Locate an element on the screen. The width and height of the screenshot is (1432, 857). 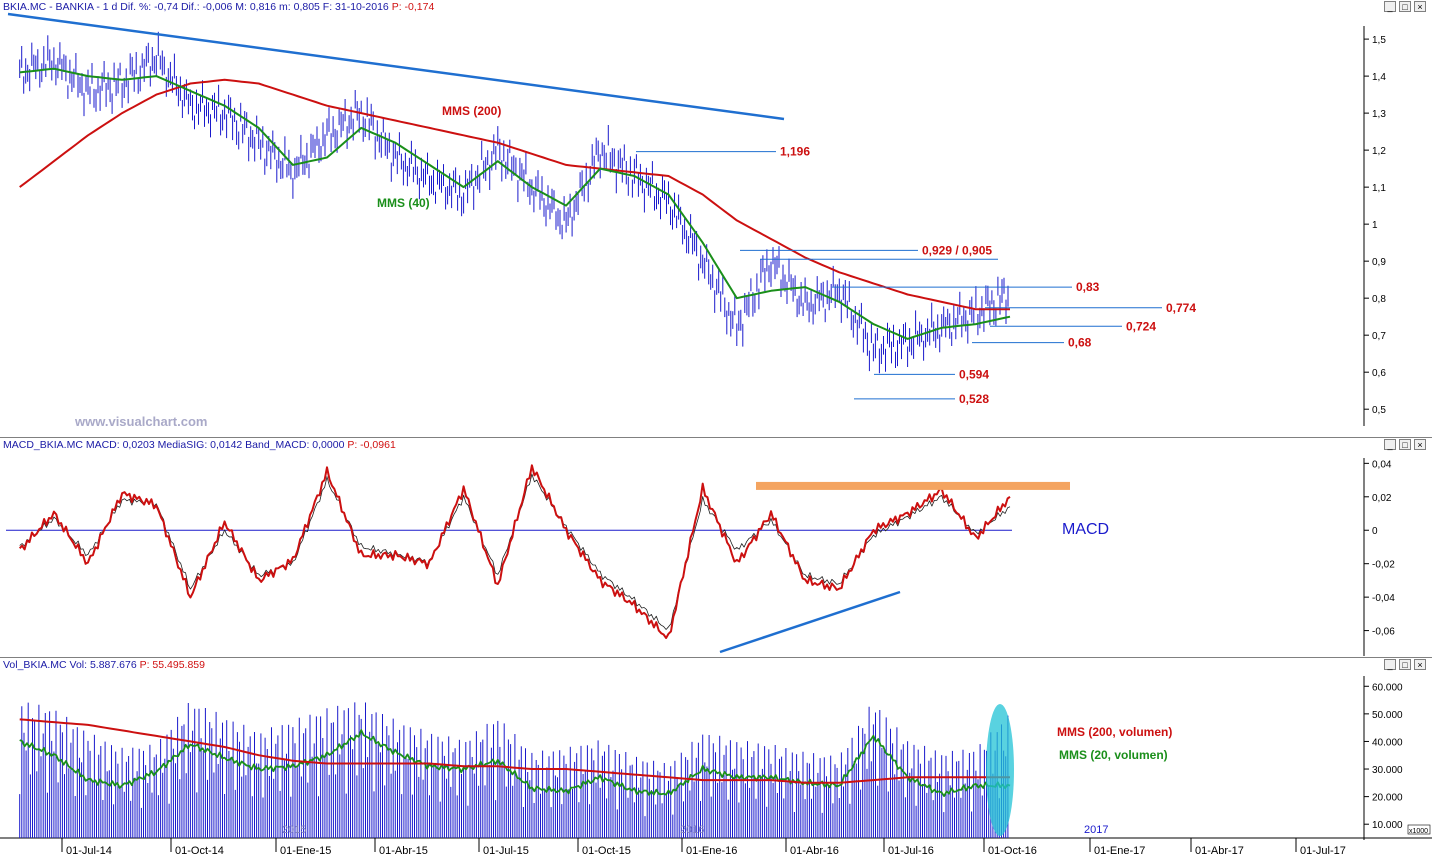
vol-mms20-line is located at coordinates (515, 763).